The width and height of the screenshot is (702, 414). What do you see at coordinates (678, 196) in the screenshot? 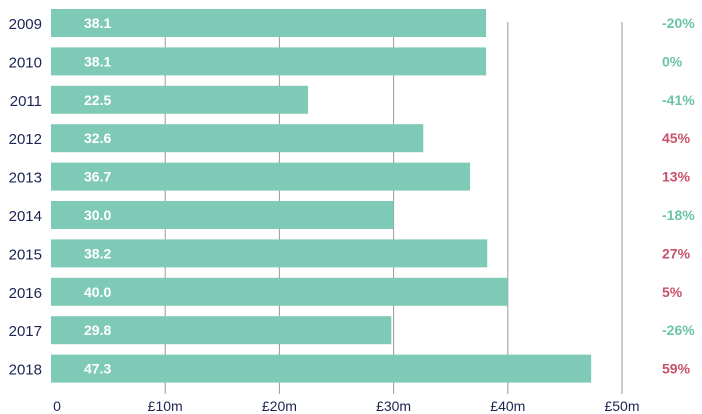
I see `change-labels: -20% 0% -41% 45% 13% -18% 27% 5% -26% 59%` at bounding box center [678, 196].